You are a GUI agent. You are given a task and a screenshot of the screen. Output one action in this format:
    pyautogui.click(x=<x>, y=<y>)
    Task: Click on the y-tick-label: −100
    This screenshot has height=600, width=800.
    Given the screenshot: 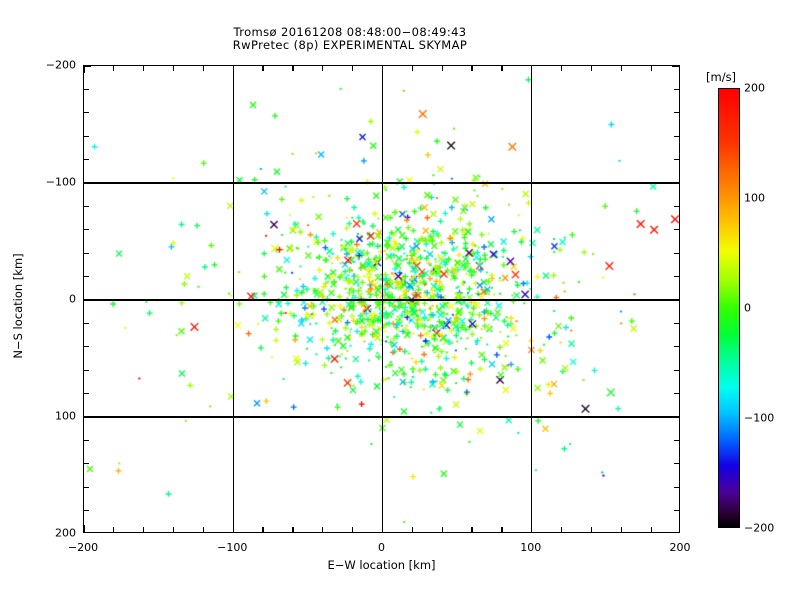 What is the action you would take?
    pyautogui.click(x=60, y=182)
    